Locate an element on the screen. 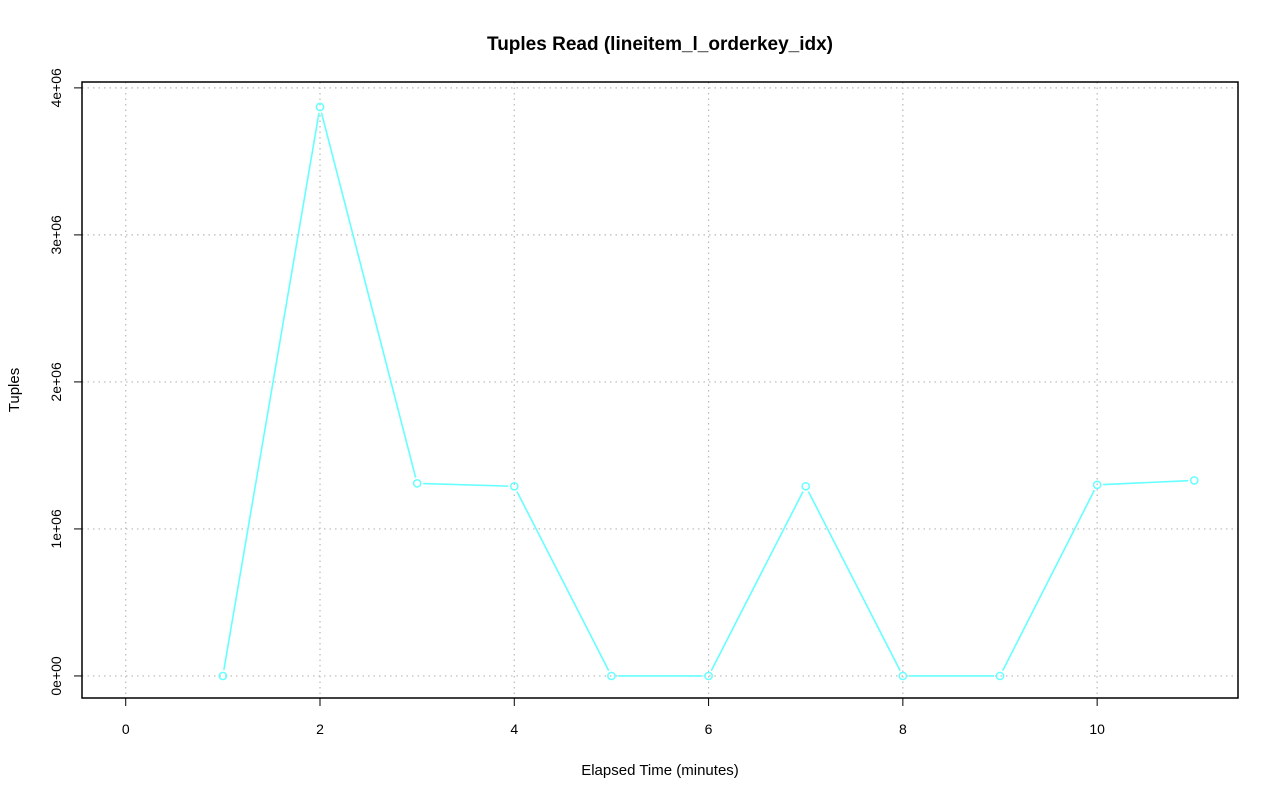 Image resolution: width=1280 pixels, height=801 pixels. x-tick-label: 10 is located at coordinates (1097, 729).